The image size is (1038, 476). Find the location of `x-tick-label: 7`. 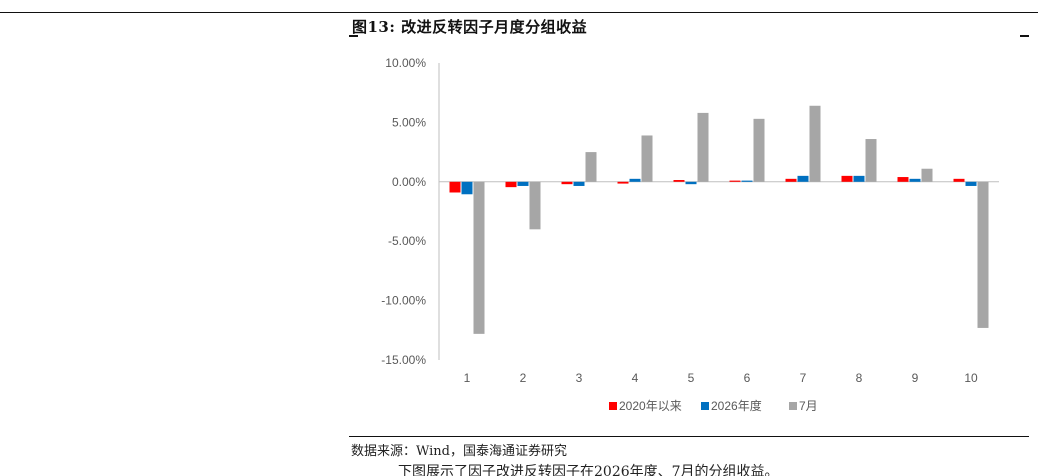

x-tick-label: 7 is located at coordinates (803, 378).